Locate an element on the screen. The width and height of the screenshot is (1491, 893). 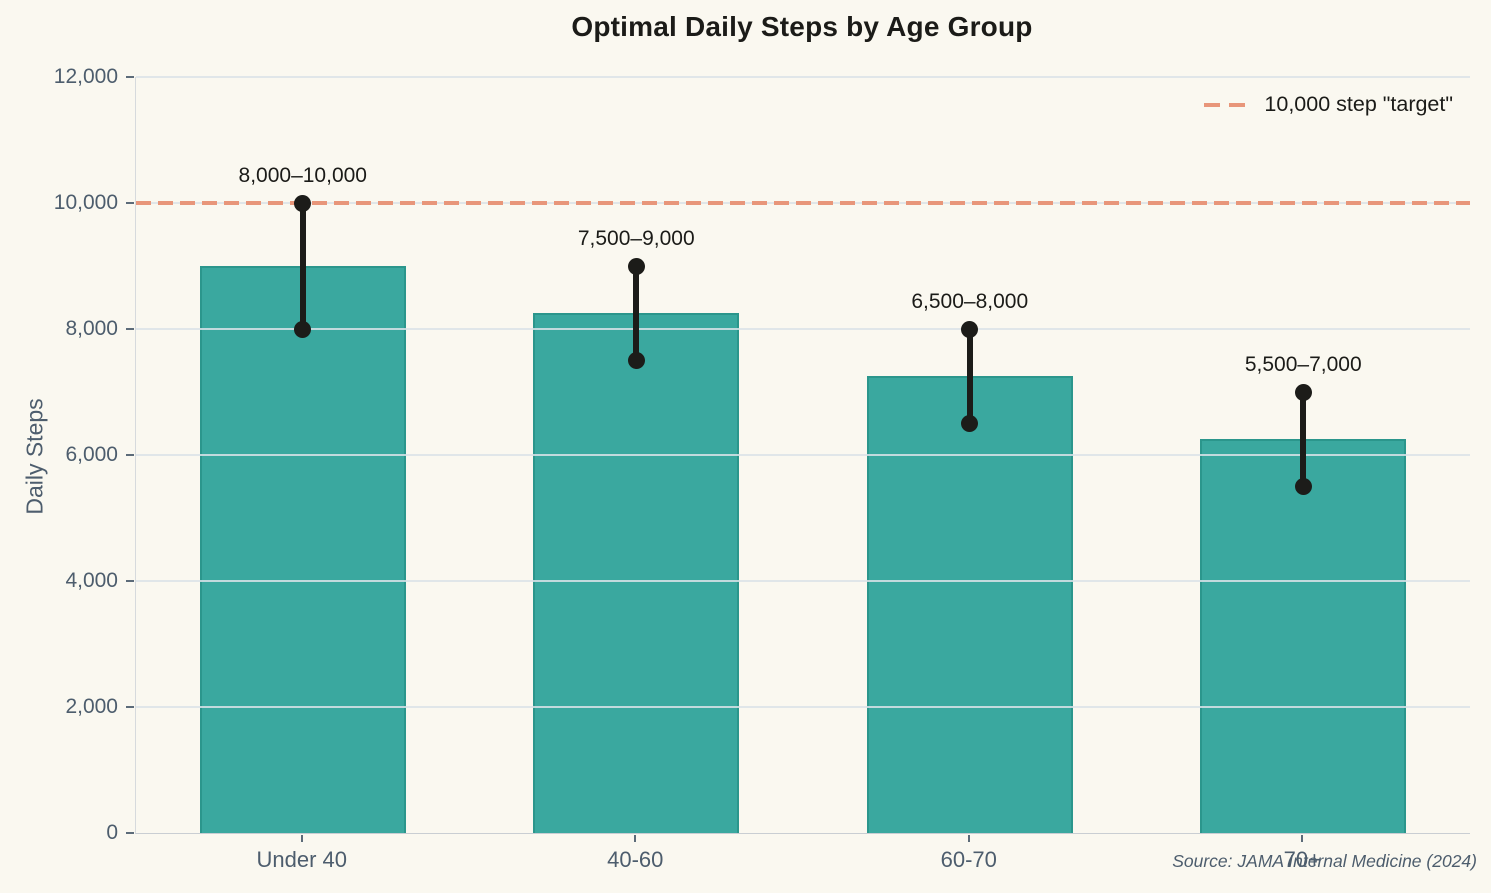
dashed-line-legend-swatch is located at coordinates (1225, 104).